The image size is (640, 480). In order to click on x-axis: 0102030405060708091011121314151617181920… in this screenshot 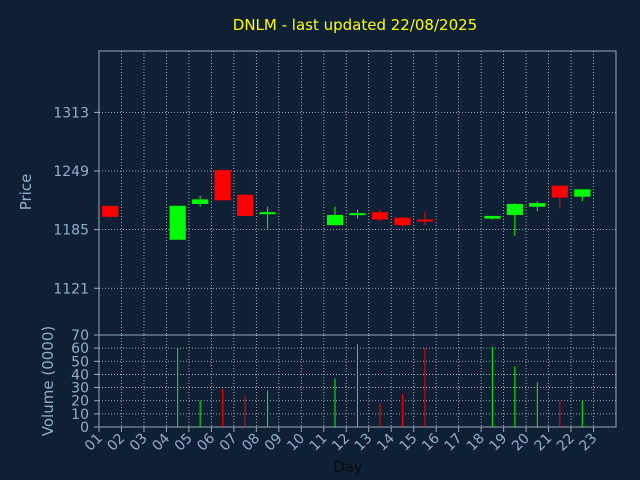, I will do `click(341, 440)`.